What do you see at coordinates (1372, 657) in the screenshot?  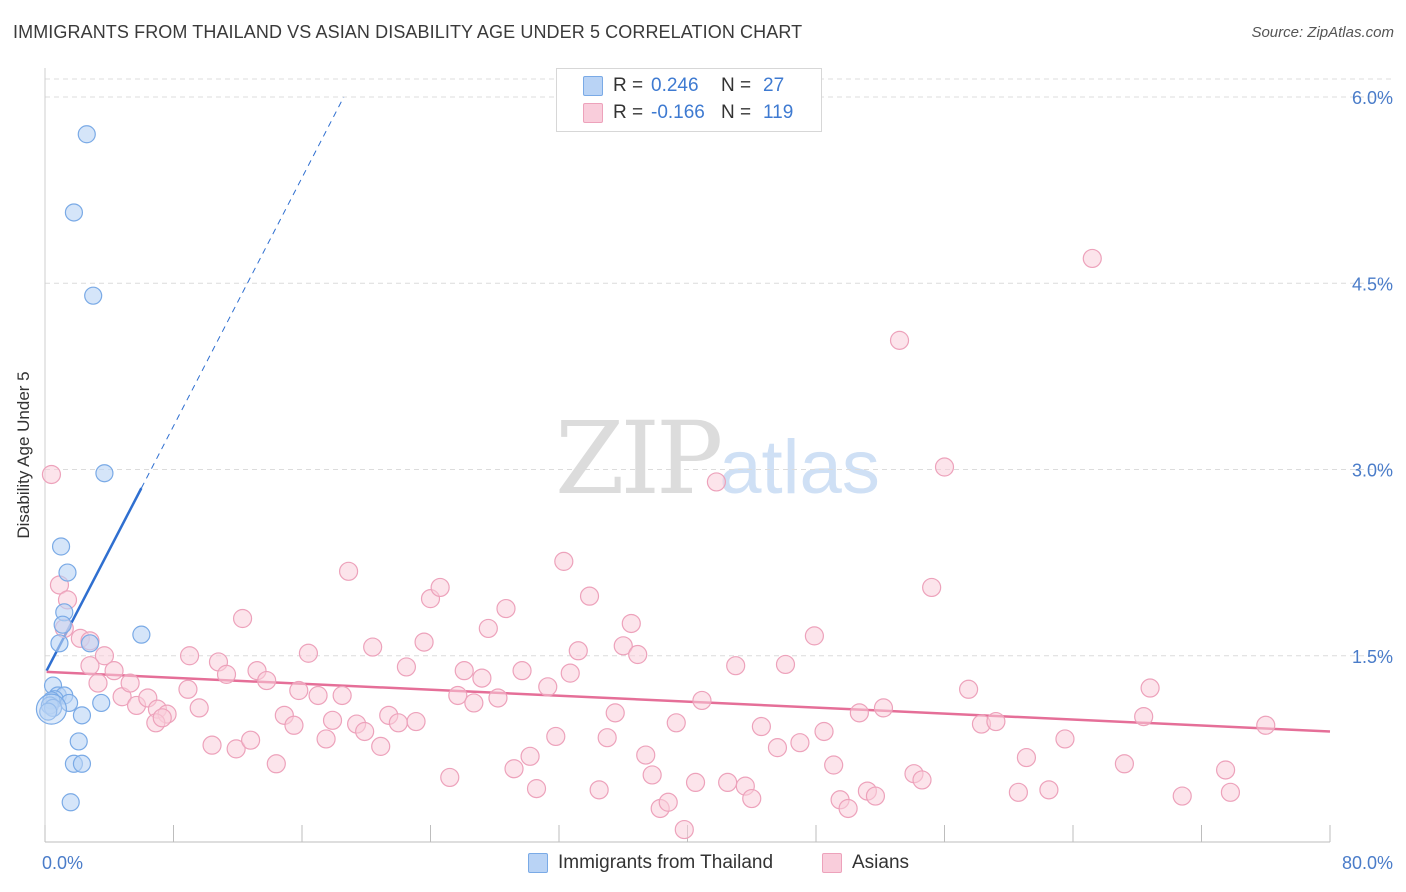 I see `y-tick-label: 1.5%` at bounding box center [1372, 657].